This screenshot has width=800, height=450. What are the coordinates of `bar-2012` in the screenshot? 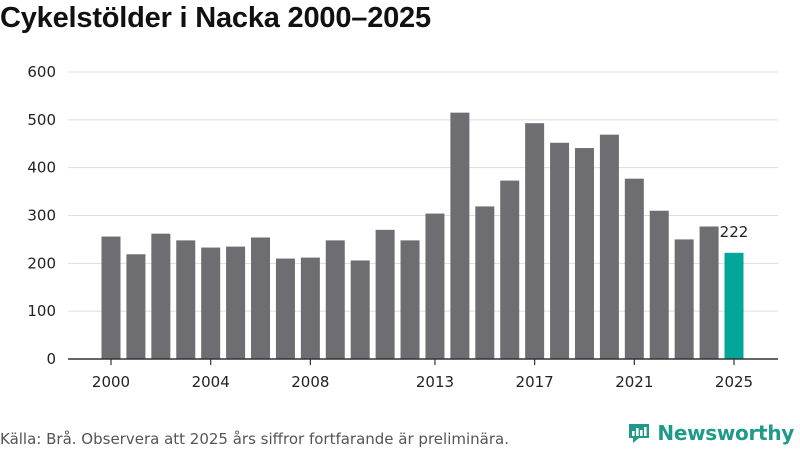 It's located at (410, 299).